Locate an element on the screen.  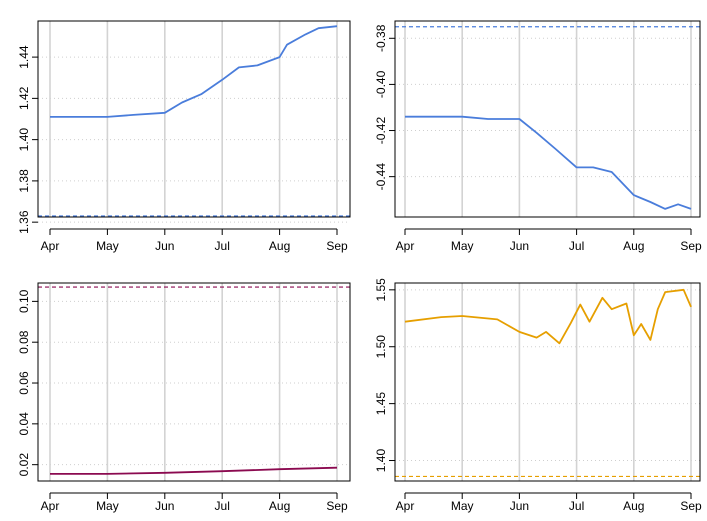
y-tick-label: 0.06 is located at coordinates (24, 383).